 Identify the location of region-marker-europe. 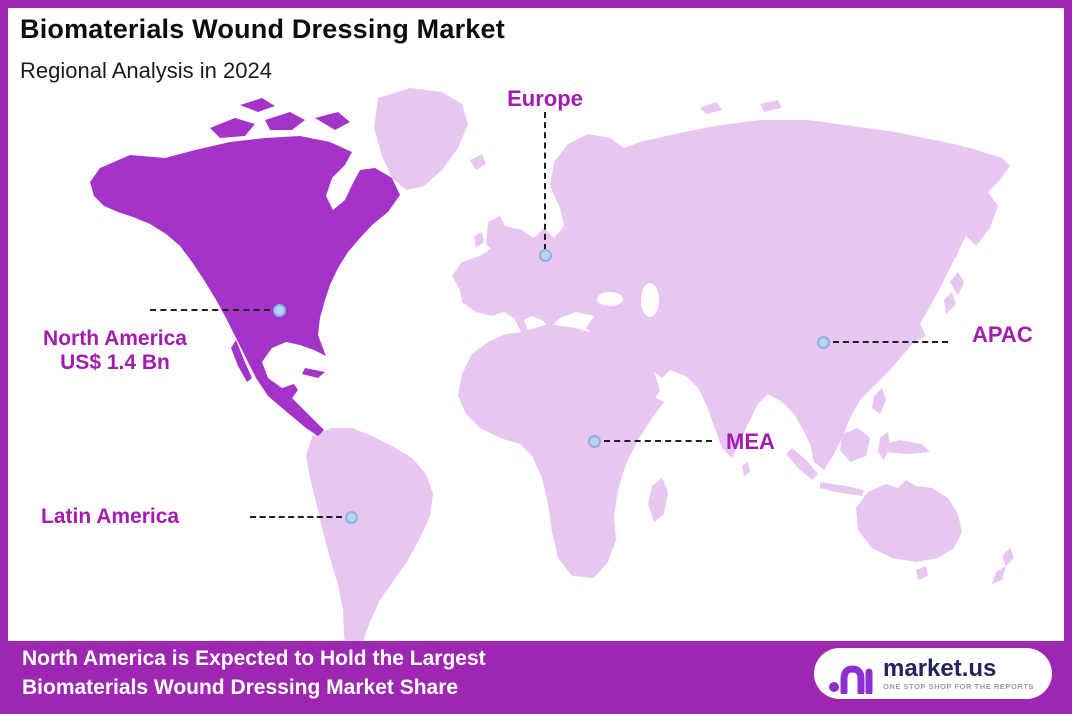
(545, 255).